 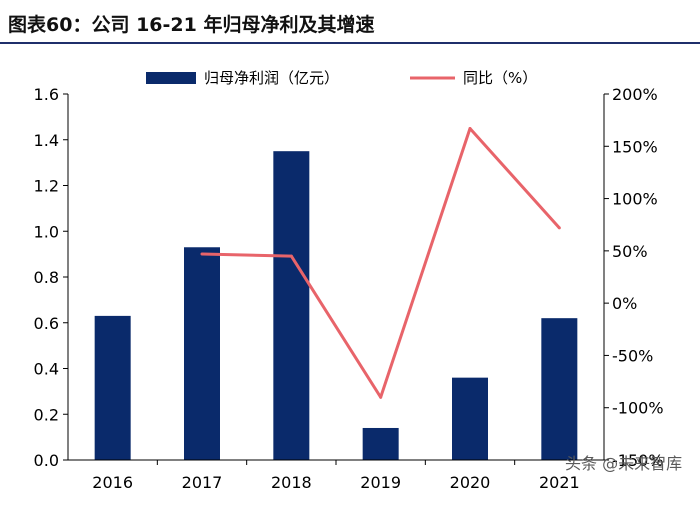 I want to click on y-left-tick-label: 1.4, so click(x=46, y=140).